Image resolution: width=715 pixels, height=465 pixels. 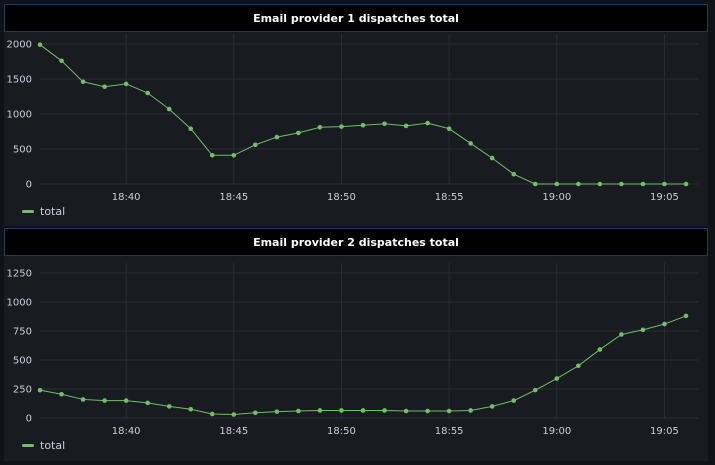 What do you see at coordinates (53, 445) in the screenshot?
I see `legend-label-2: total` at bounding box center [53, 445].